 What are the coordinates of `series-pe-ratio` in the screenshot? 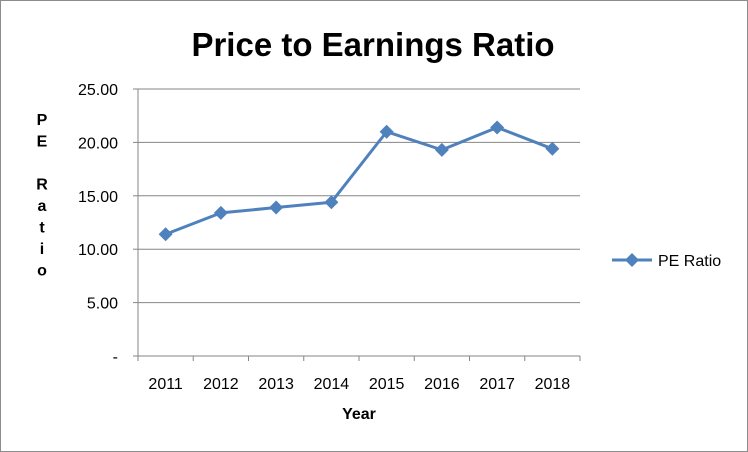 It's located at (359, 181).